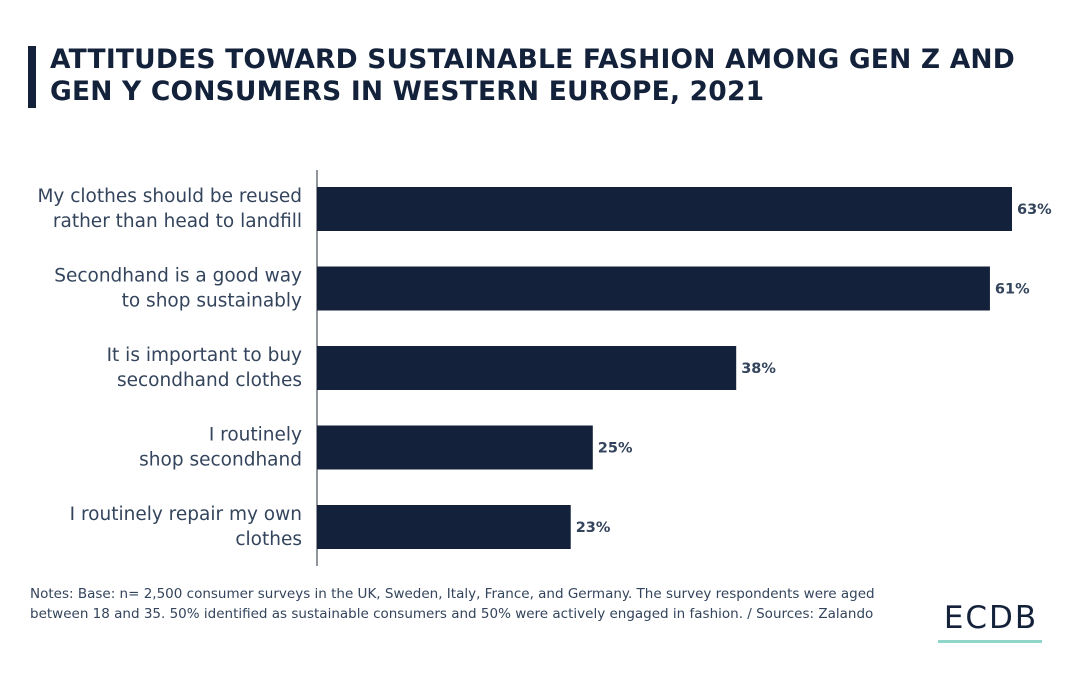  Describe the element at coordinates (990, 641) in the screenshot. I see `logo-underline` at that location.